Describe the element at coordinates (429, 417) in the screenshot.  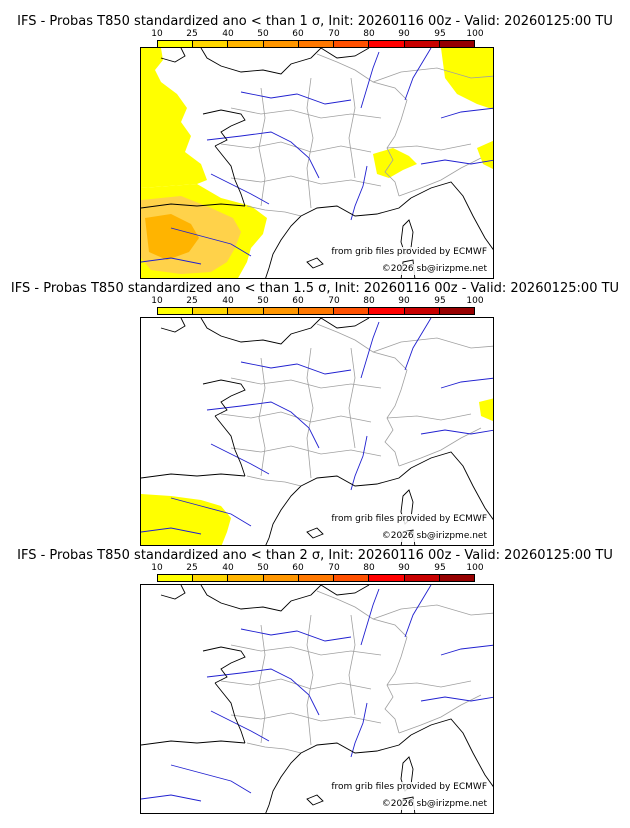
I see `border-swiss` at that location.